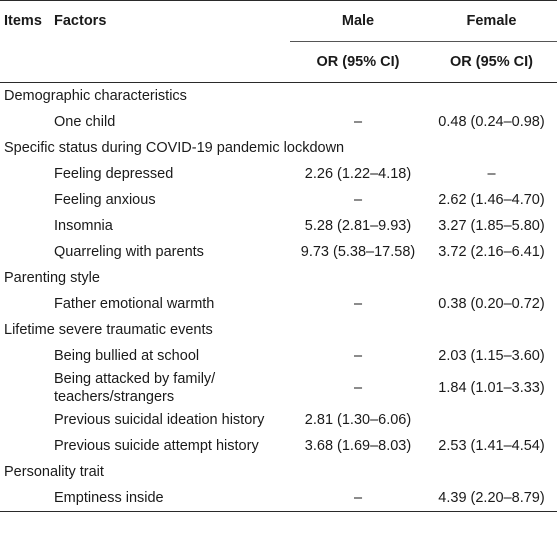 This screenshot has height=545, width=557. I want to click on female-or-value: 2.62 (1.46–4.70), so click(491, 200).